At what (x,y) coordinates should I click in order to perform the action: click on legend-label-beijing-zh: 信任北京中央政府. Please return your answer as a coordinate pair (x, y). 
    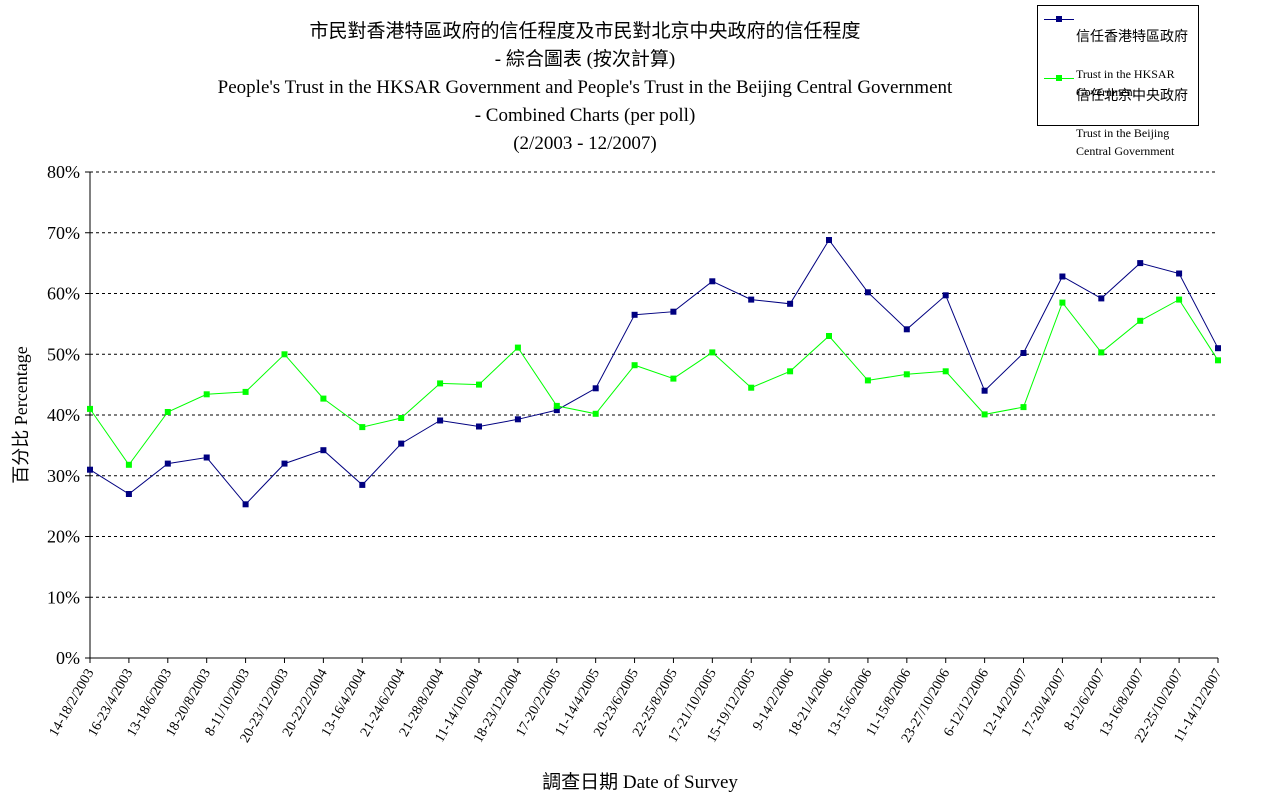
    Looking at the image, I should click on (1132, 96).